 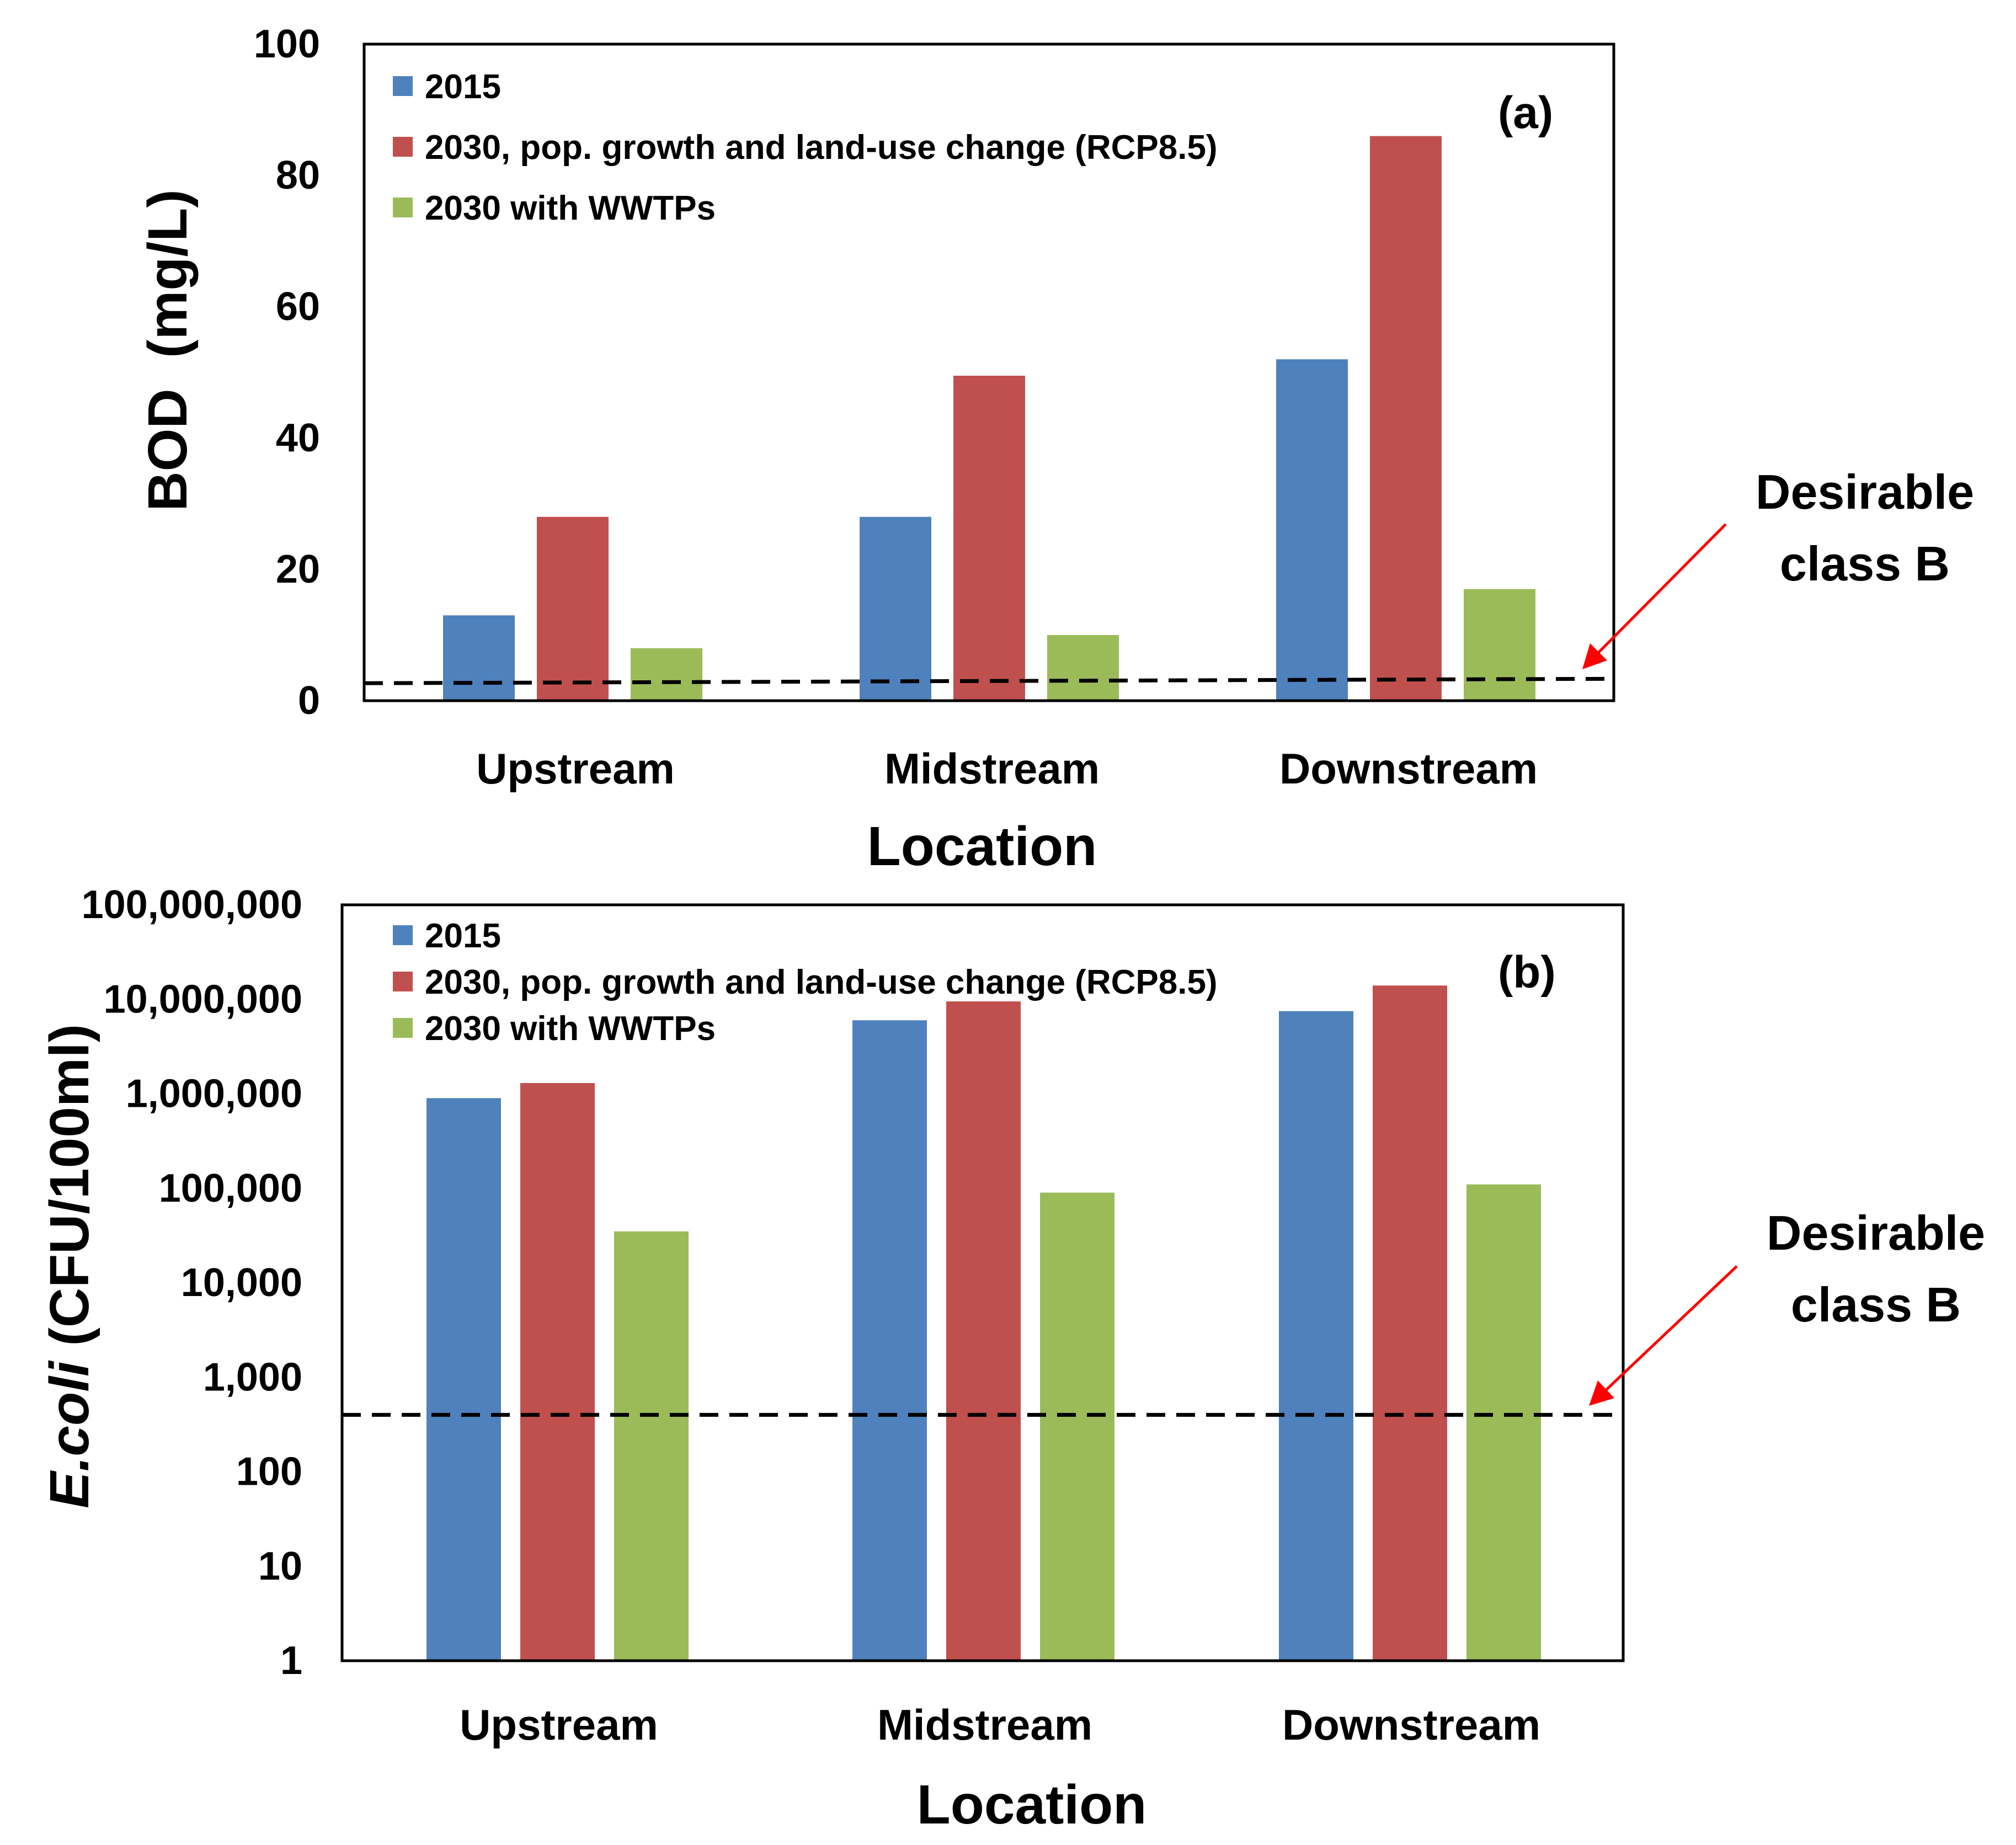 What do you see at coordinates (69, 1434) in the screenshot?
I see `y-axis-label-b-italic: E.coli` at bounding box center [69, 1434].